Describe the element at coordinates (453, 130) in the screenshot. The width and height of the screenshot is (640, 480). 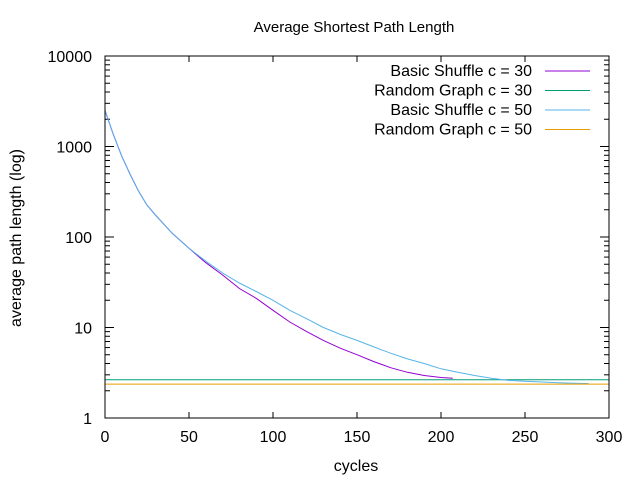
I see `legend-label-4: Random Graph c = 50` at that location.